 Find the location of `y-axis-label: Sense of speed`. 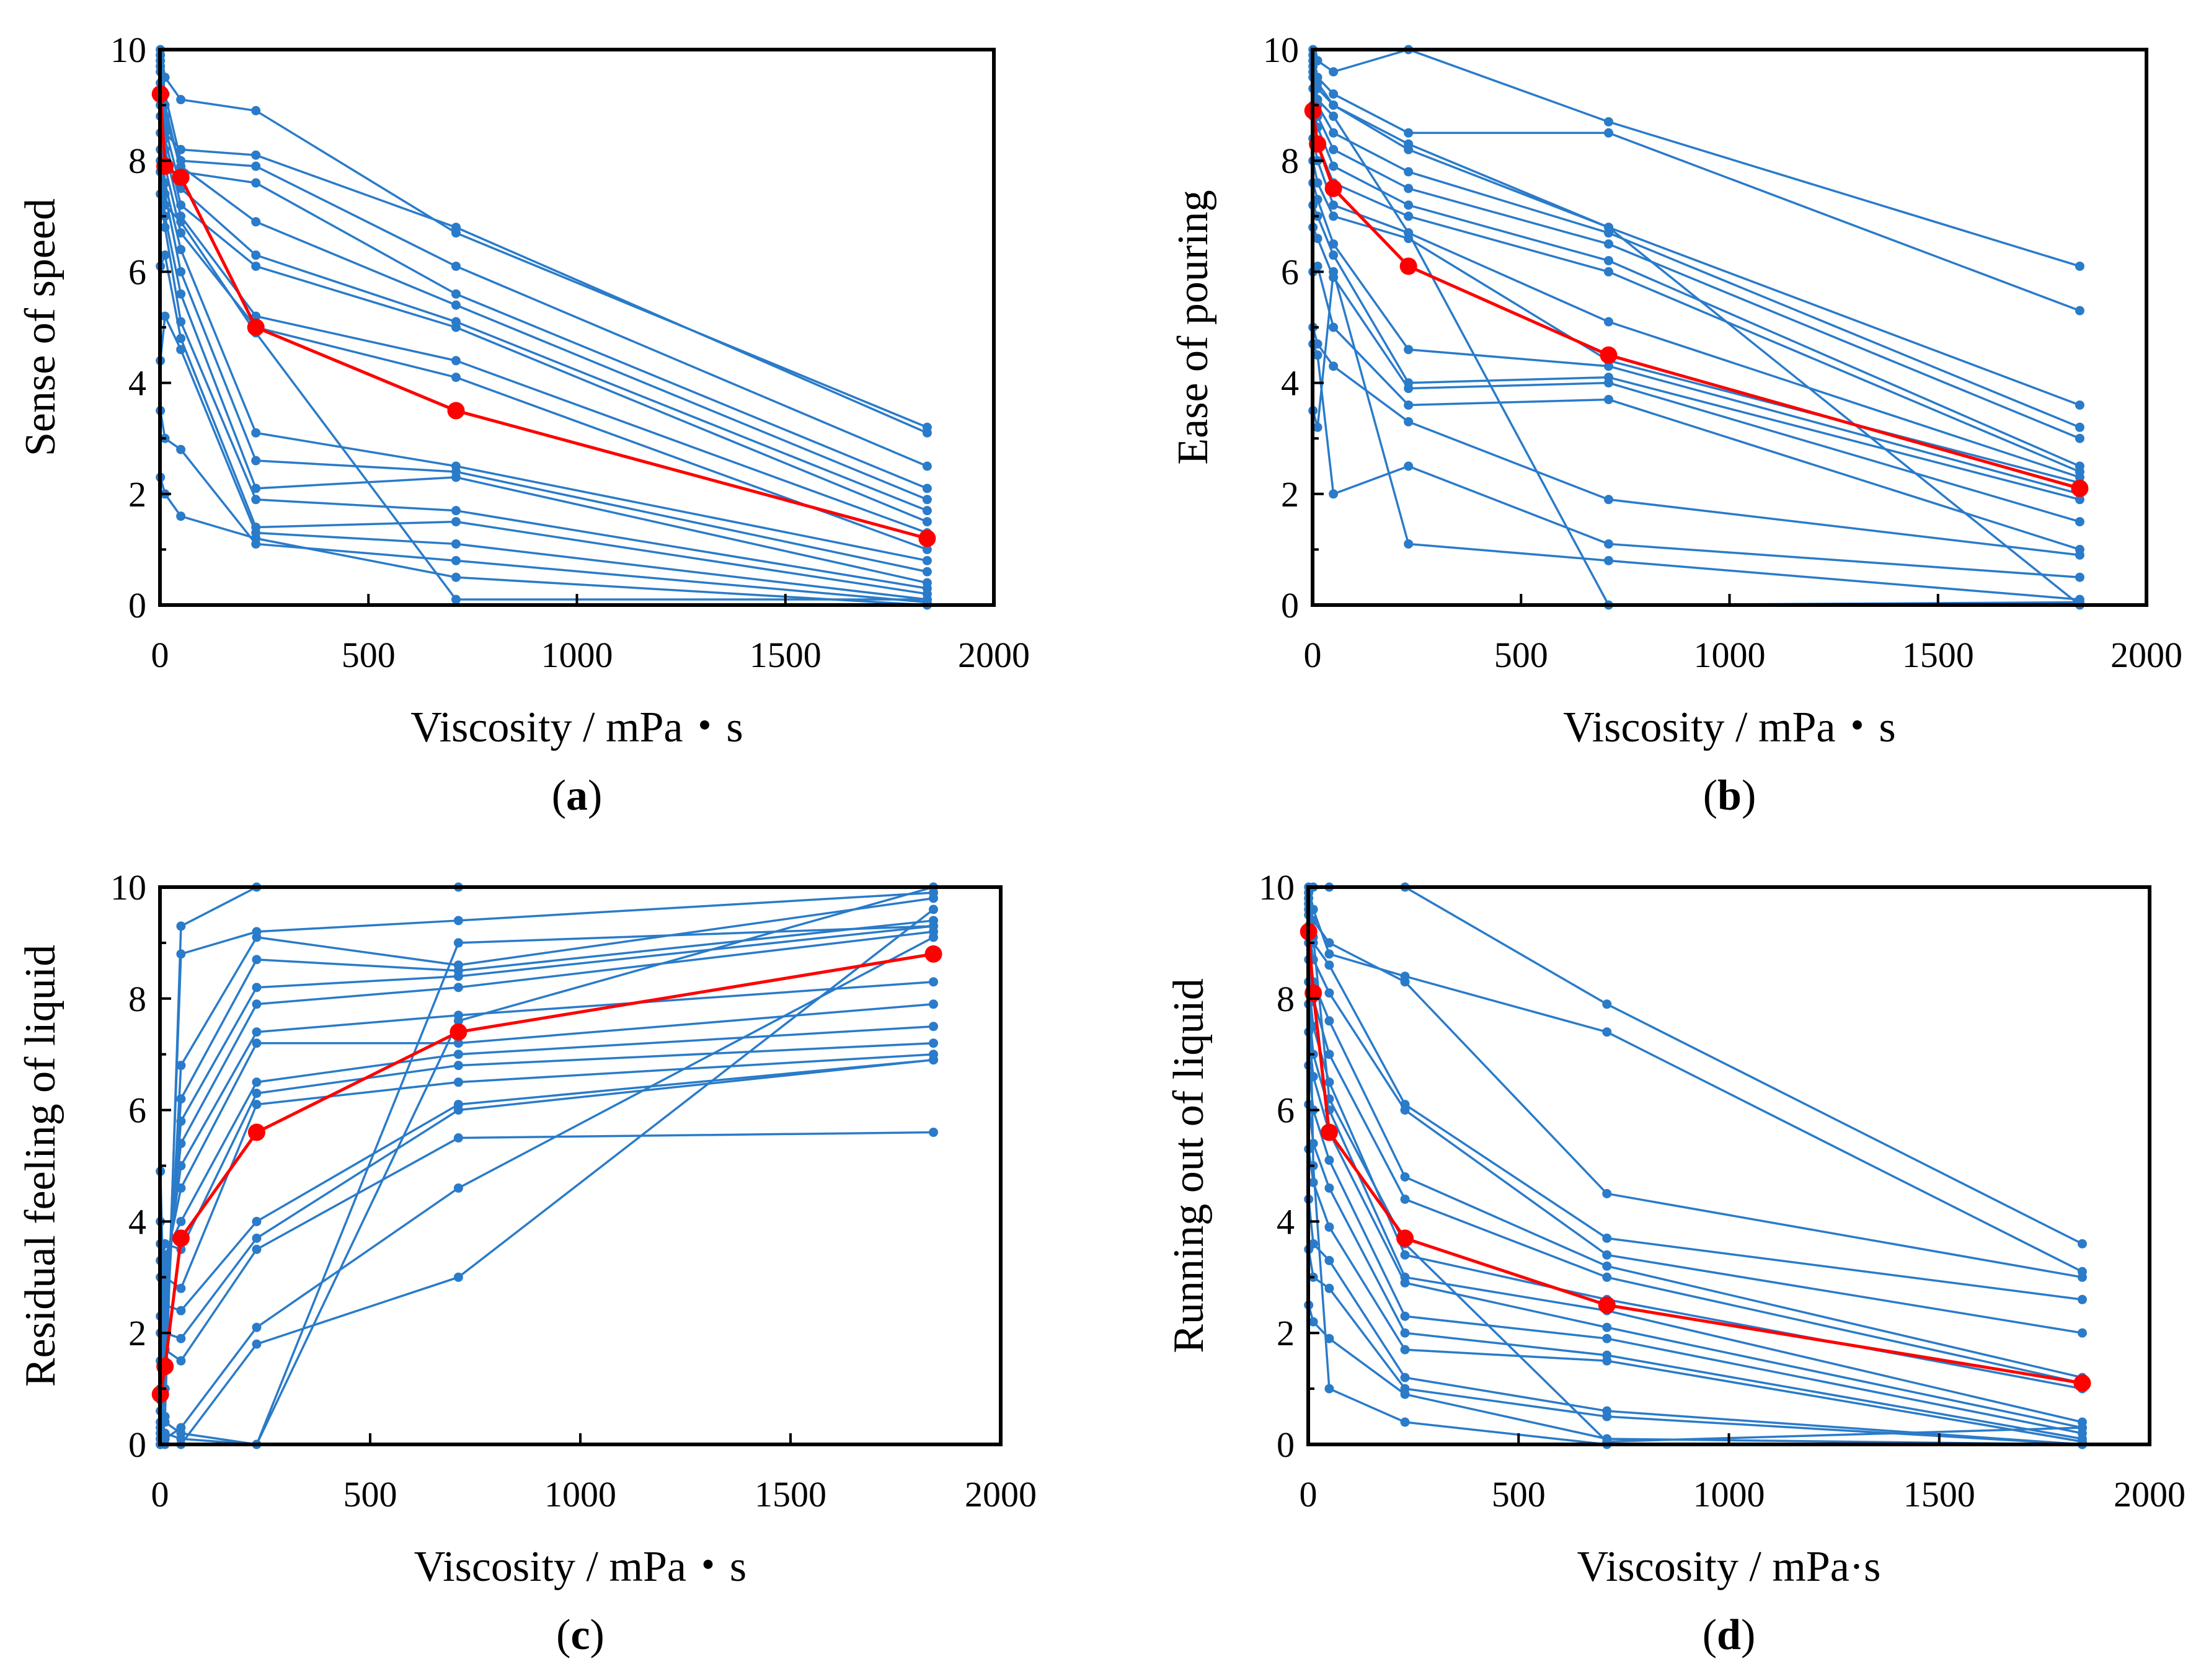

y-axis-label: Sense of speed is located at coordinates (40, 327).